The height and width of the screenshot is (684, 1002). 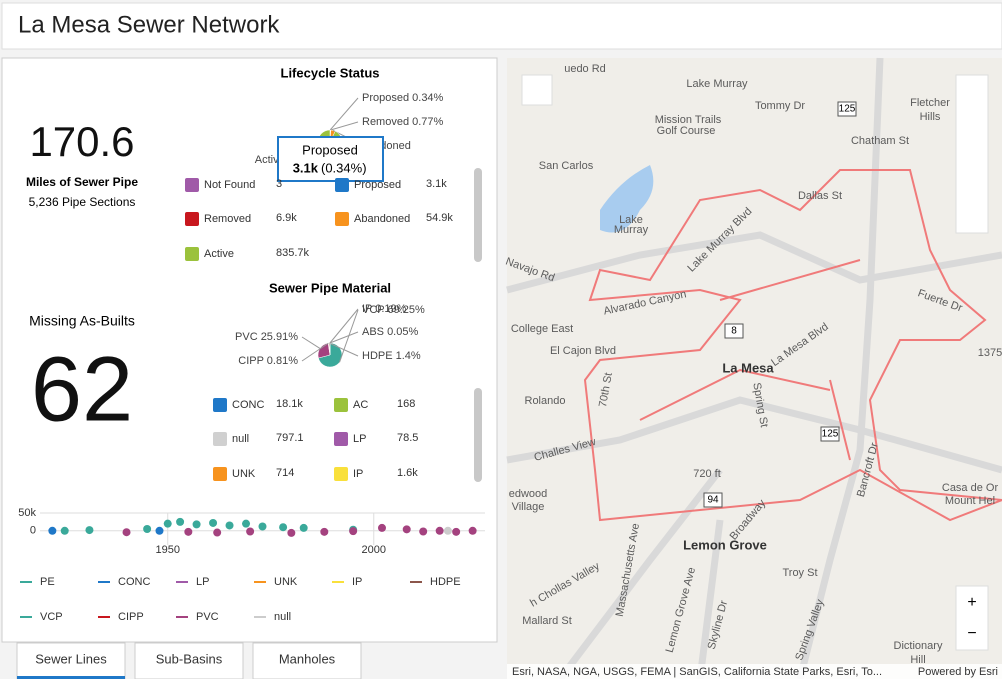 What do you see at coordinates (439, 218) in the screenshot?
I see `legend-value: 54.9k` at bounding box center [439, 218].